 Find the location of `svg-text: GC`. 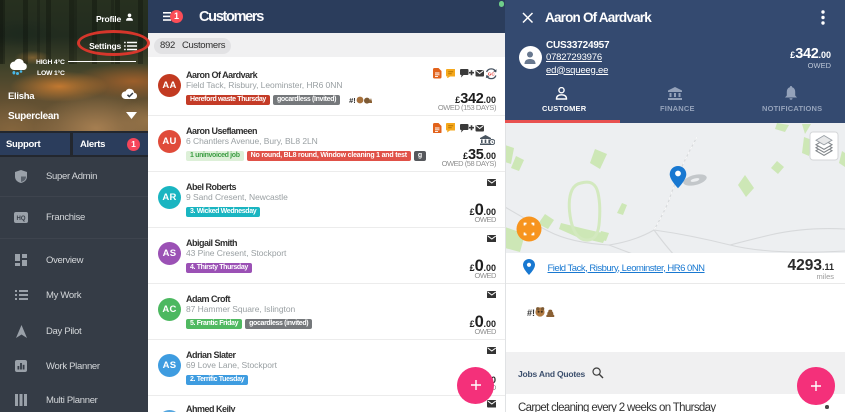

svg-text: GC is located at coordinates (492, 74).